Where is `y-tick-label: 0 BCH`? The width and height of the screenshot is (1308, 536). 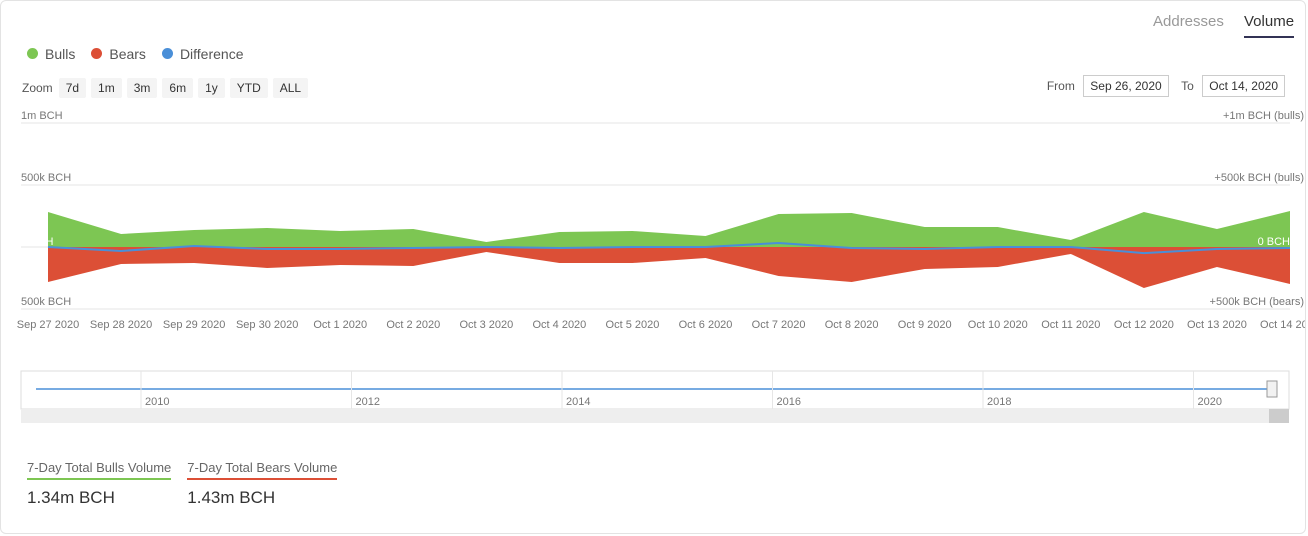 y-tick-label: 0 BCH is located at coordinates (37, 242).